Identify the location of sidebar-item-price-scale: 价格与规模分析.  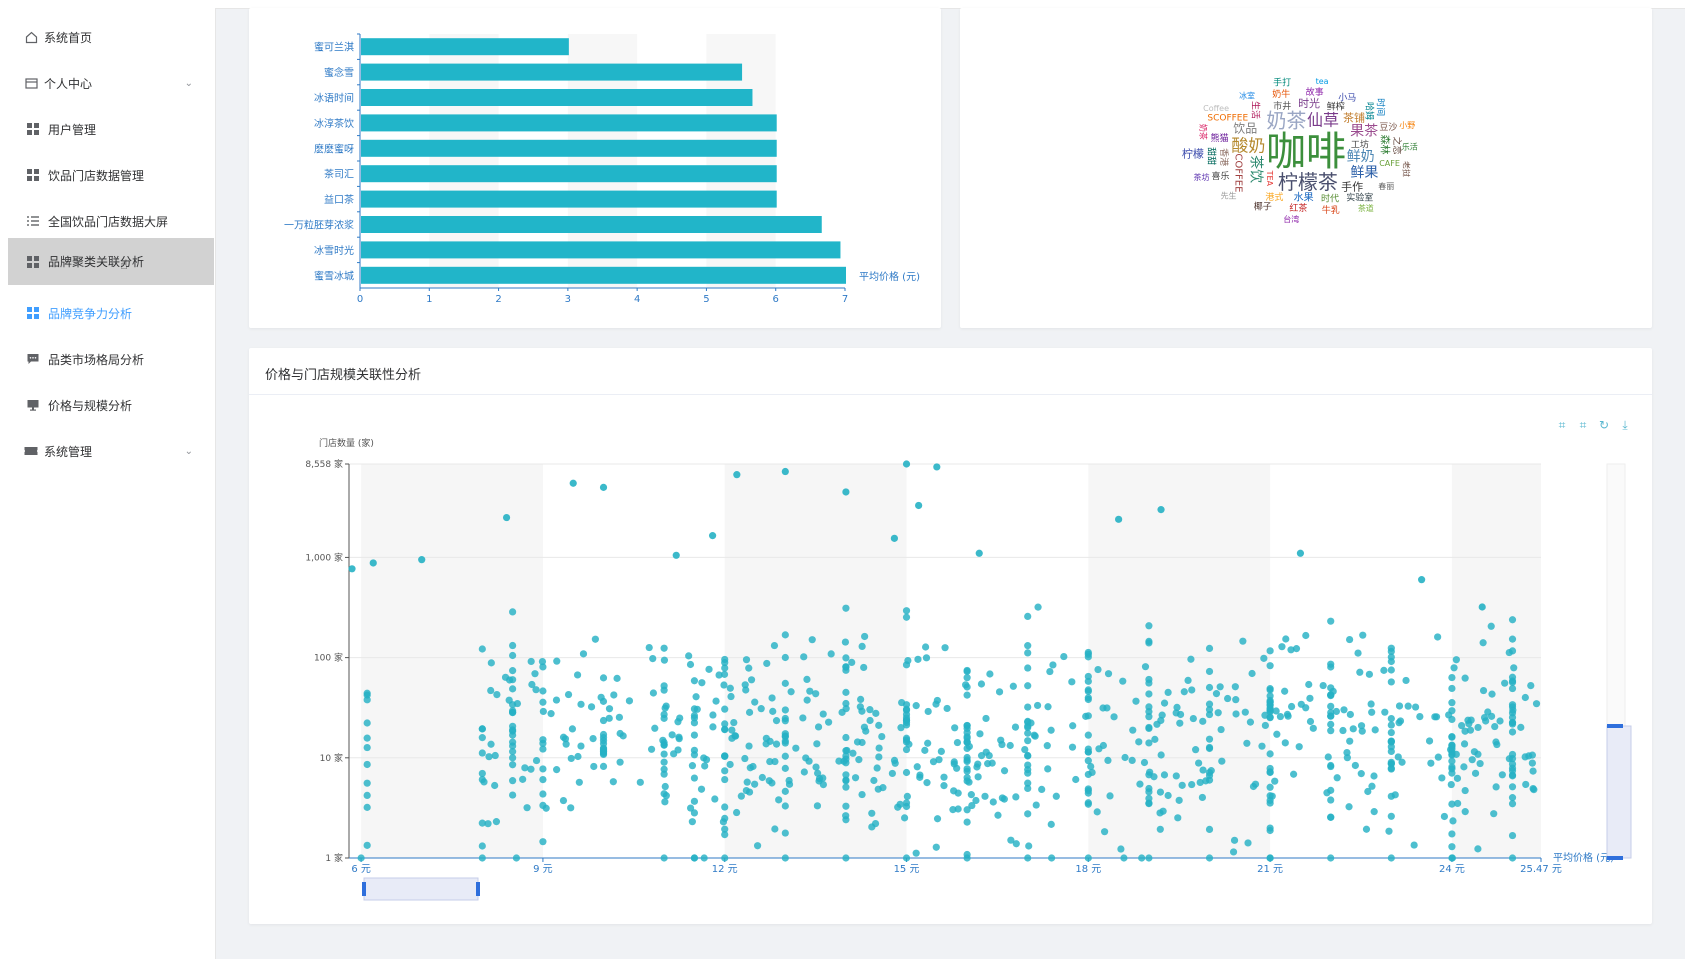
(107, 405).